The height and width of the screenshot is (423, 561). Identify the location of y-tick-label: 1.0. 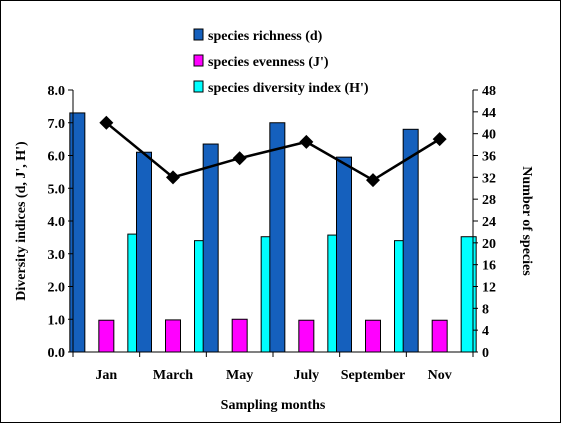
(57, 320).